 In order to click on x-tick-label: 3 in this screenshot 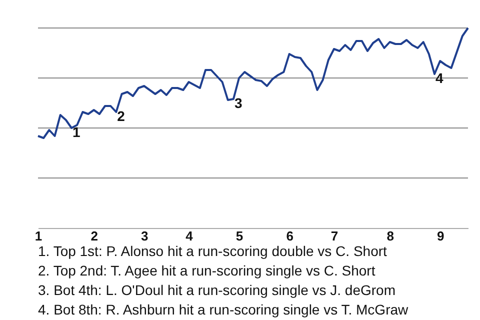, I will do `click(144, 236)`.